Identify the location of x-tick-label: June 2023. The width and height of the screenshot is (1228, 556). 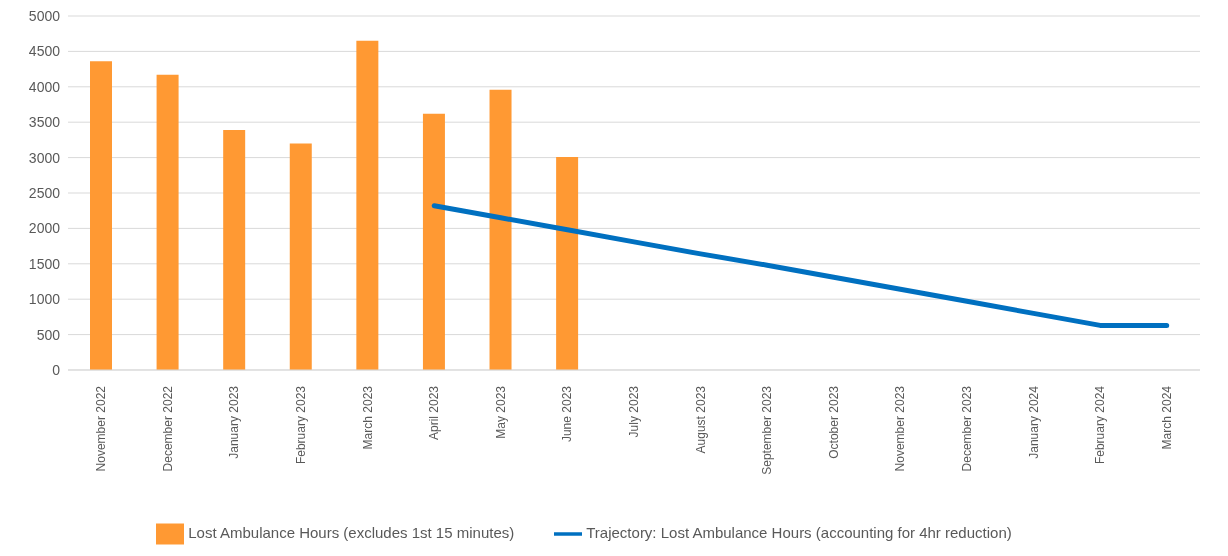
(567, 414).